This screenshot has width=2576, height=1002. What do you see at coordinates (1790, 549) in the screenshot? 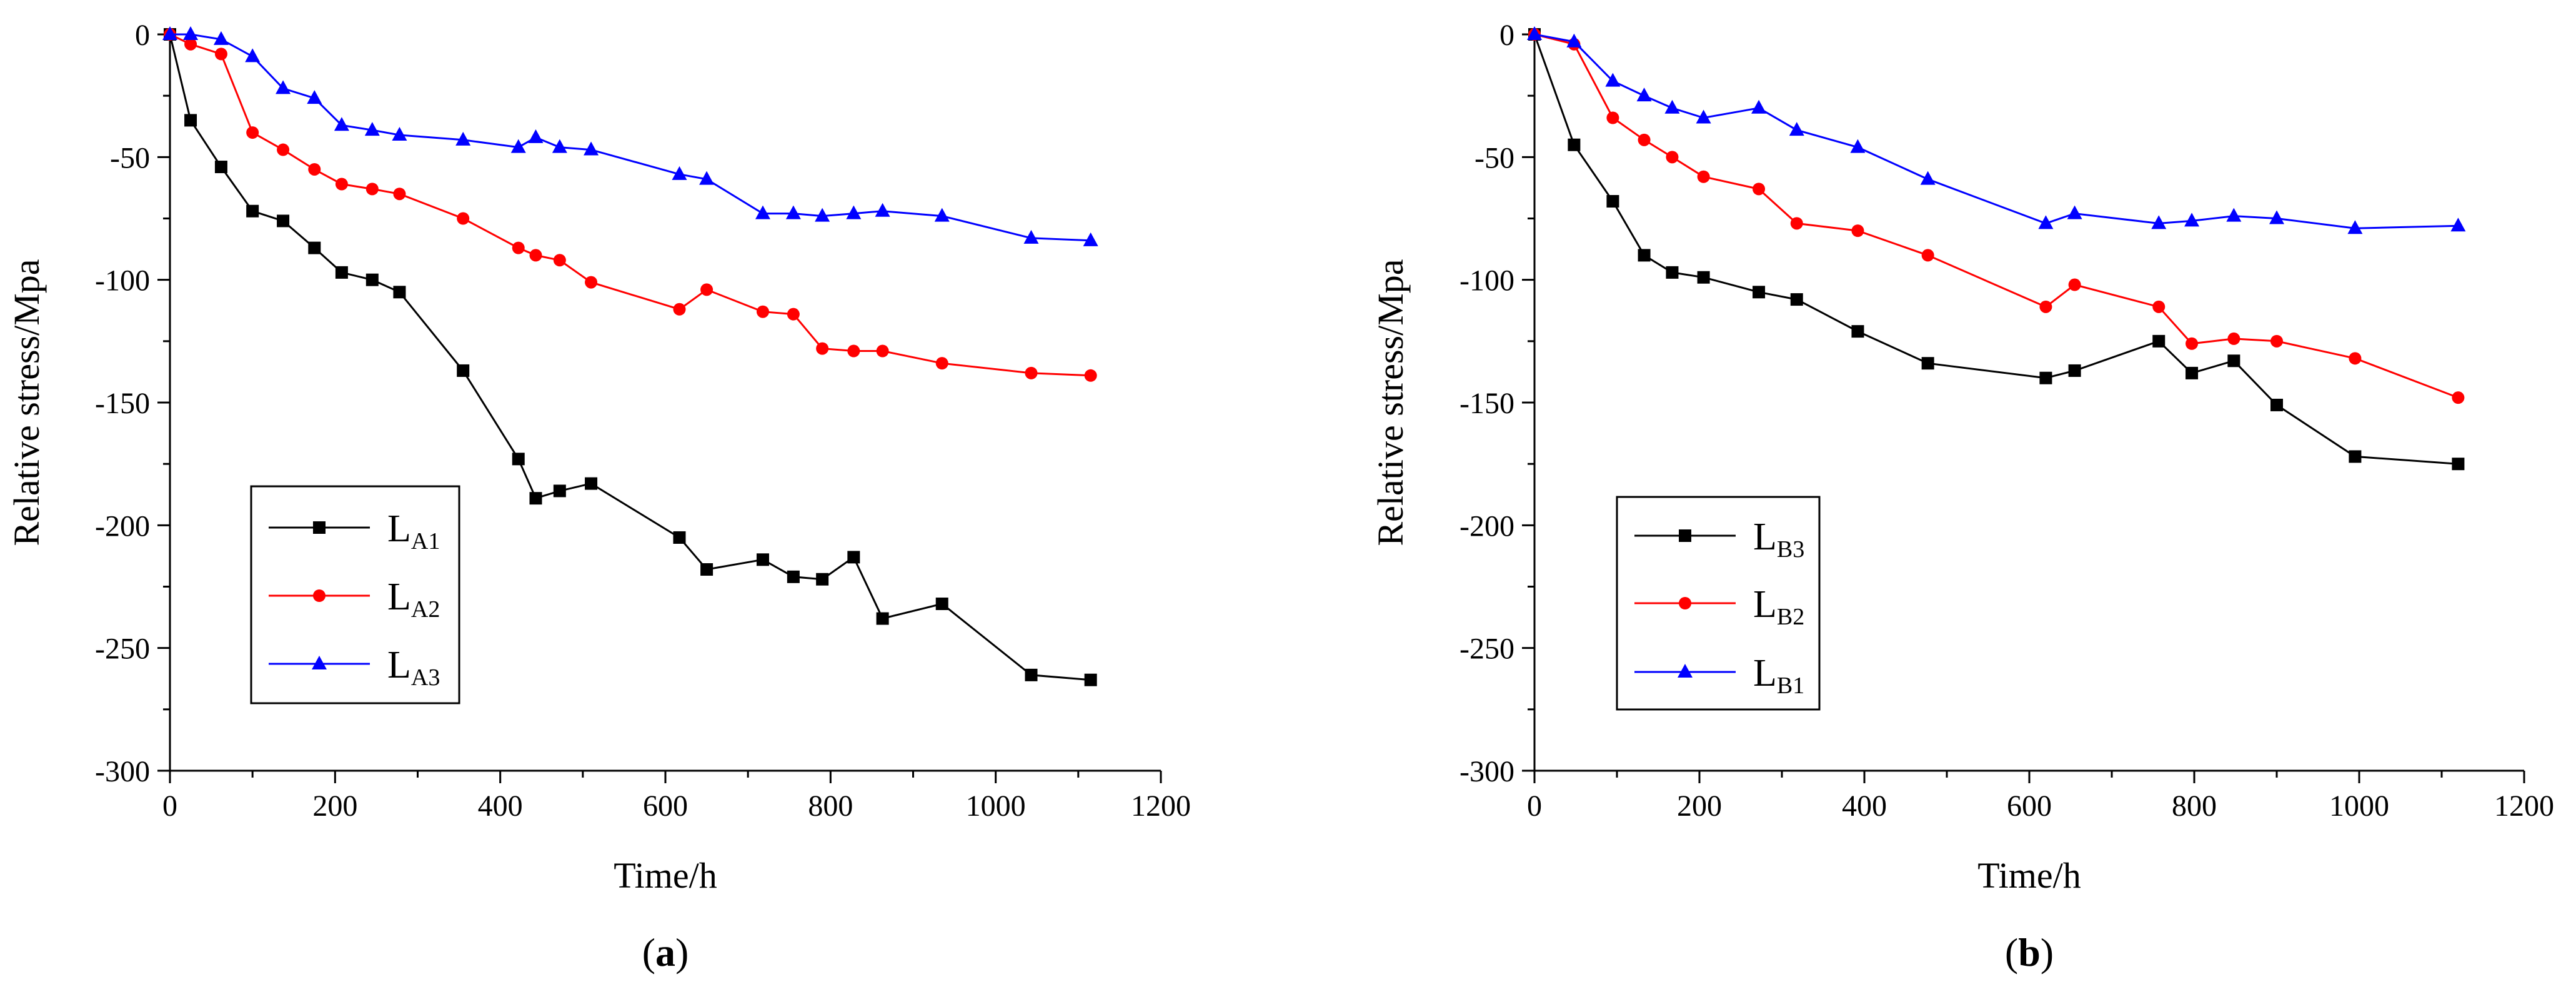
I see `legend-label-sub: B3` at bounding box center [1790, 549].